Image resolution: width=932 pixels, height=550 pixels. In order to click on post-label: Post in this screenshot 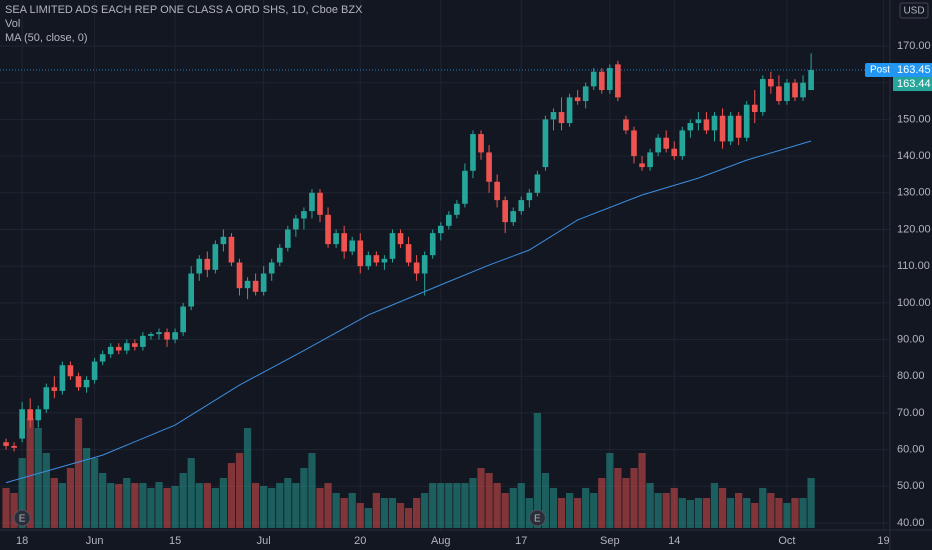, I will do `click(880, 70)`.